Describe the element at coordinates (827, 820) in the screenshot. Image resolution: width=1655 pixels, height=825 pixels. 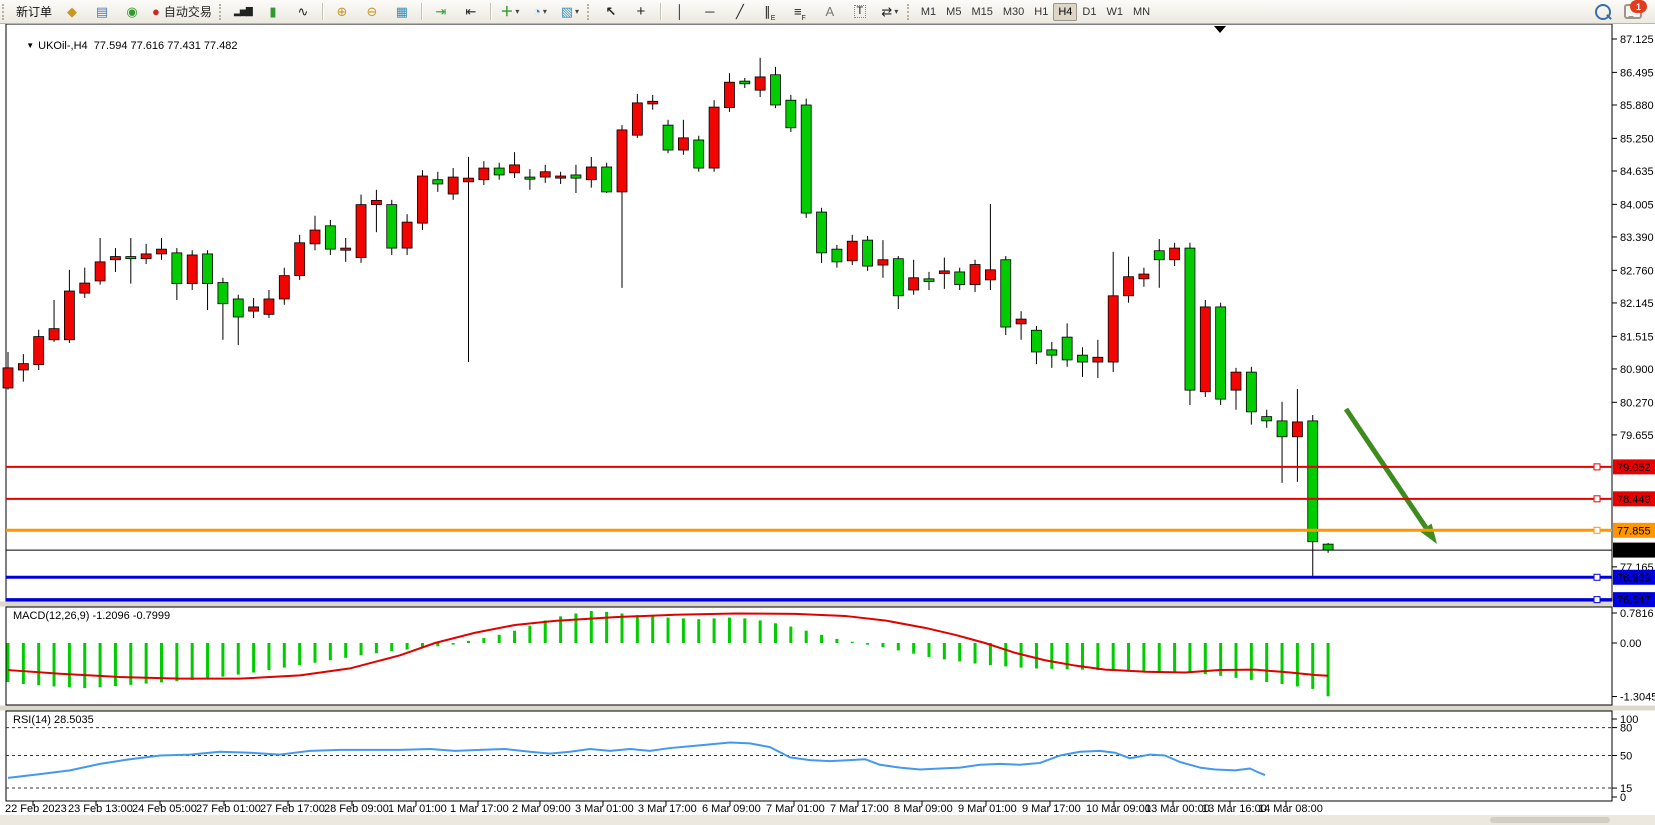
I see `bottom-scrollbar` at that location.